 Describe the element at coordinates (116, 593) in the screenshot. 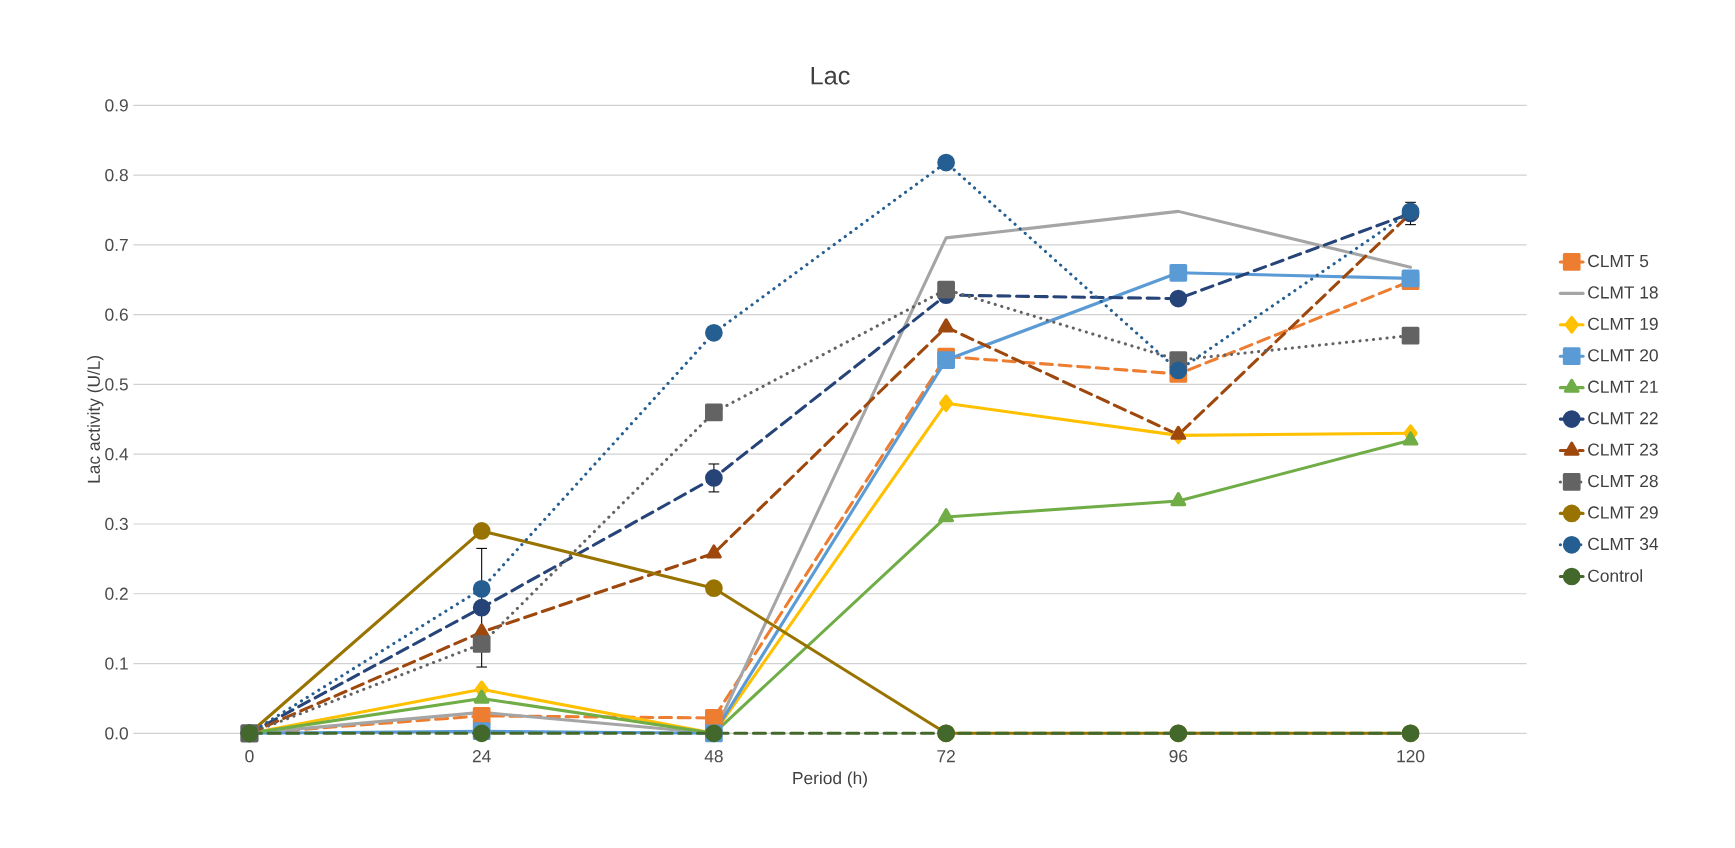

I see `y-tick-label: 0.2` at that location.